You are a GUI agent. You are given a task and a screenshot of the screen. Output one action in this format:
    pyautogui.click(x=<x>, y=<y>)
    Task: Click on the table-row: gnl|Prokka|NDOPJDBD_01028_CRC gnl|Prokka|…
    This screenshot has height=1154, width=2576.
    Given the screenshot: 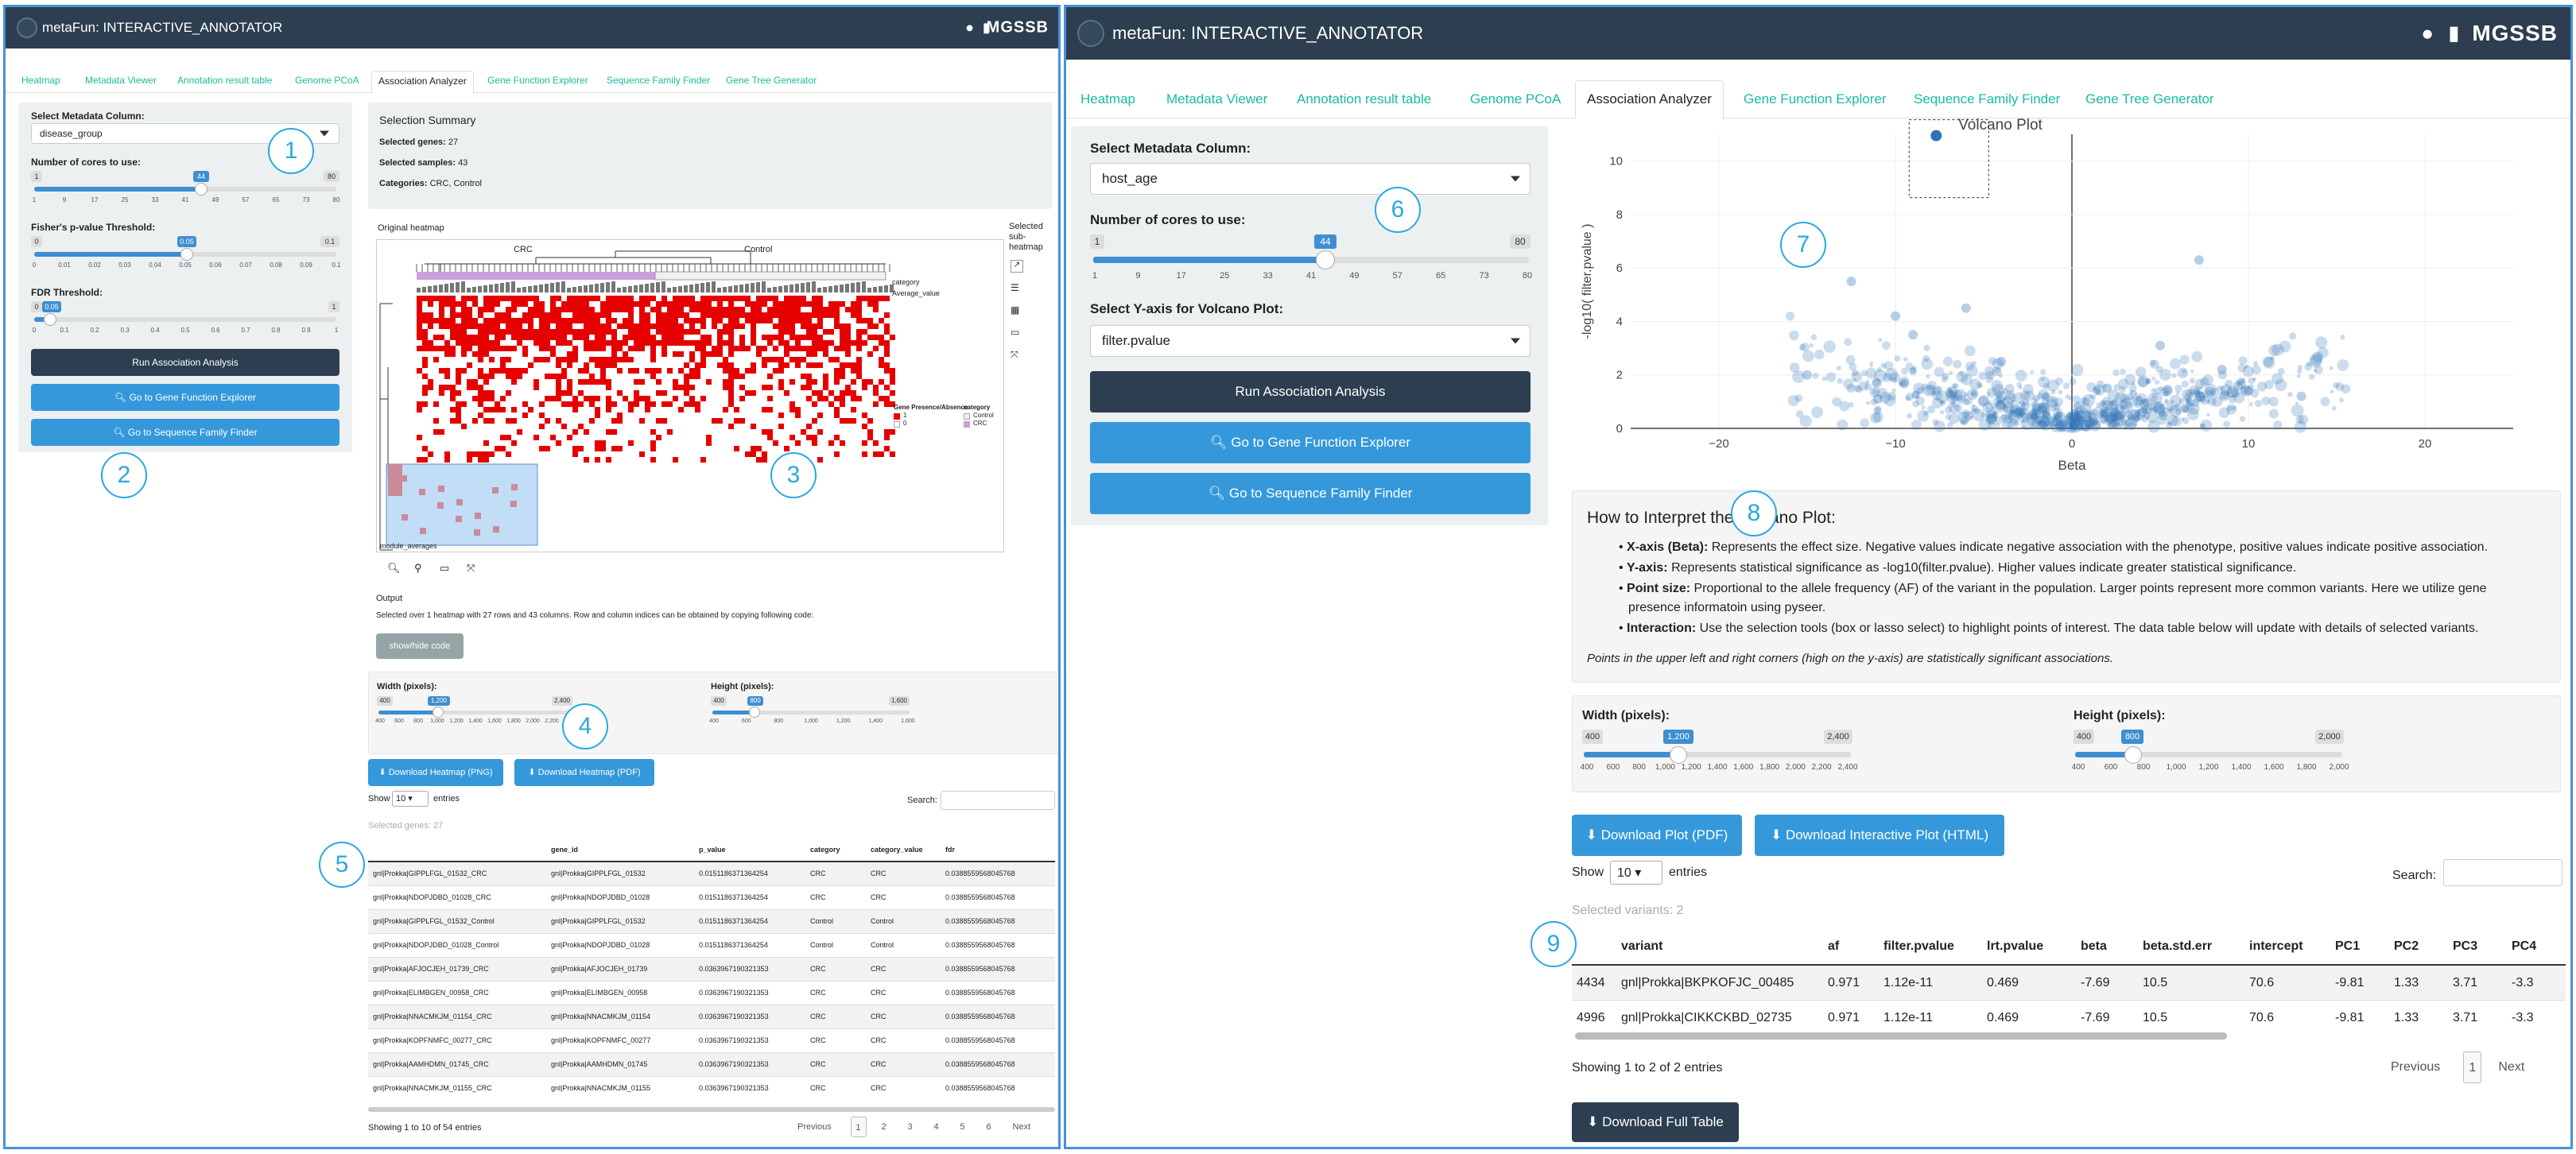 What is the action you would take?
    pyautogui.click(x=711, y=897)
    